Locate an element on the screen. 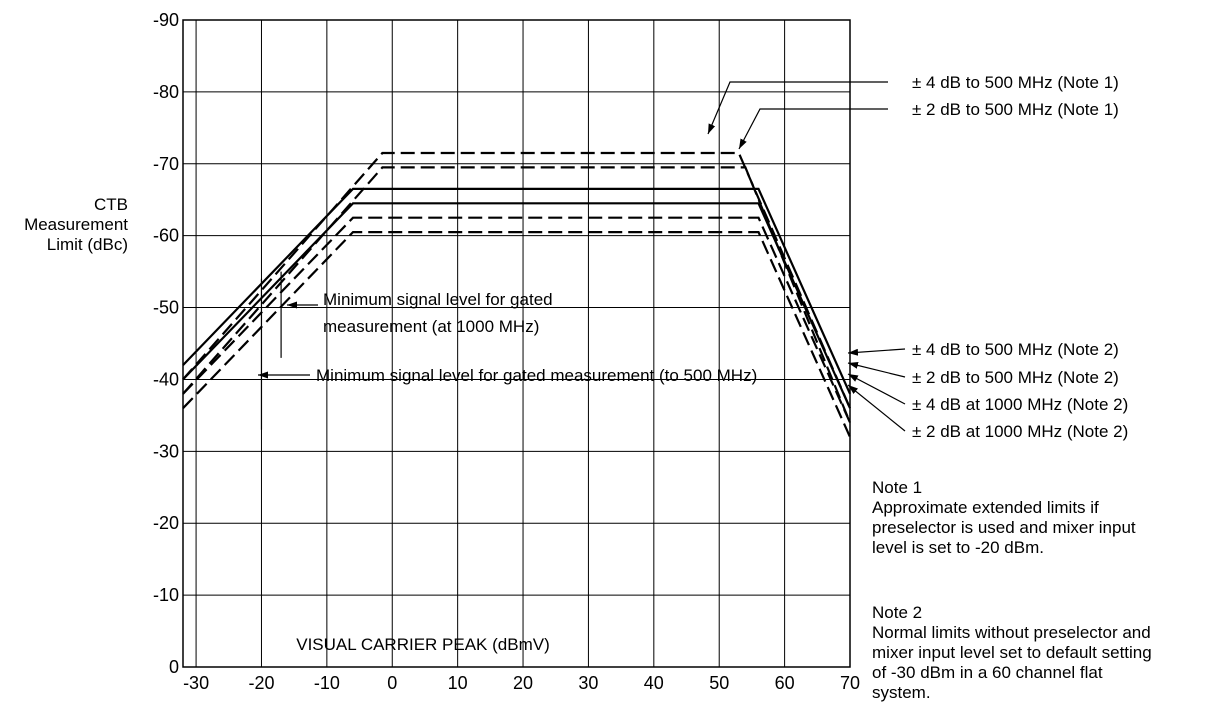 The width and height of the screenshot is (1222, 721). gated-1000-label: measurement (at 1000 MHz) is located at coordinates (431, 326).